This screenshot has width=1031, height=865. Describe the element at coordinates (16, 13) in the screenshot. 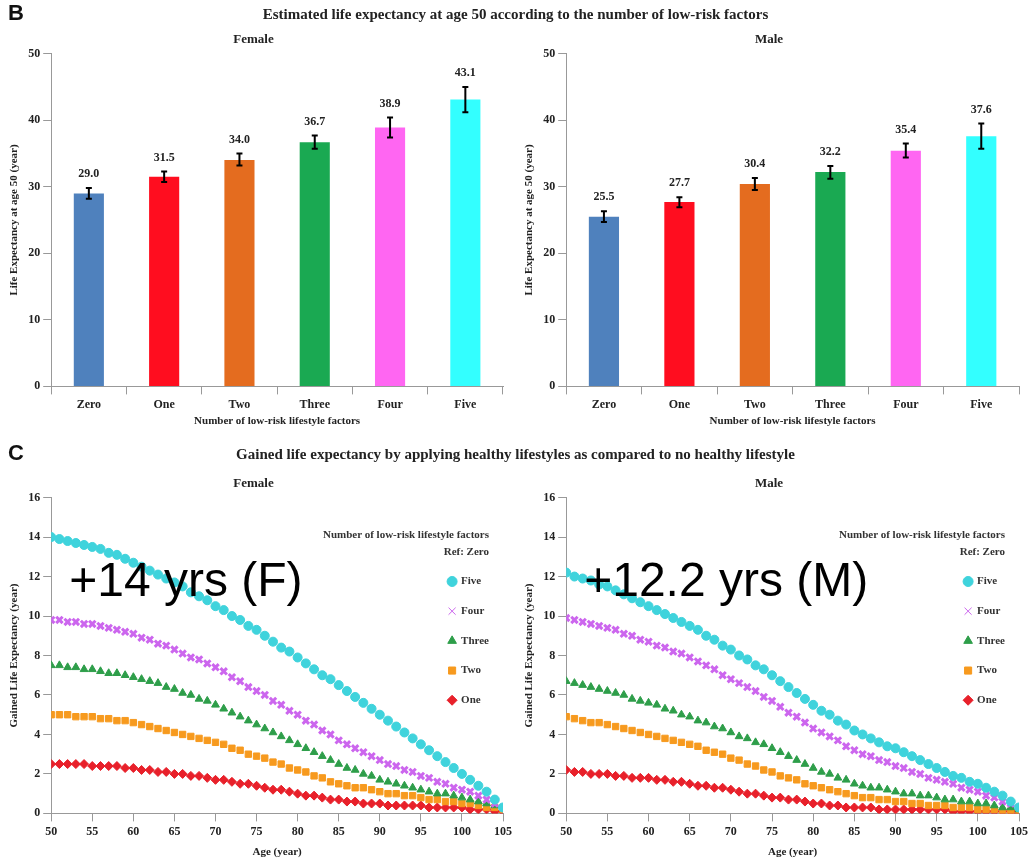

I see `text: B` at that location.